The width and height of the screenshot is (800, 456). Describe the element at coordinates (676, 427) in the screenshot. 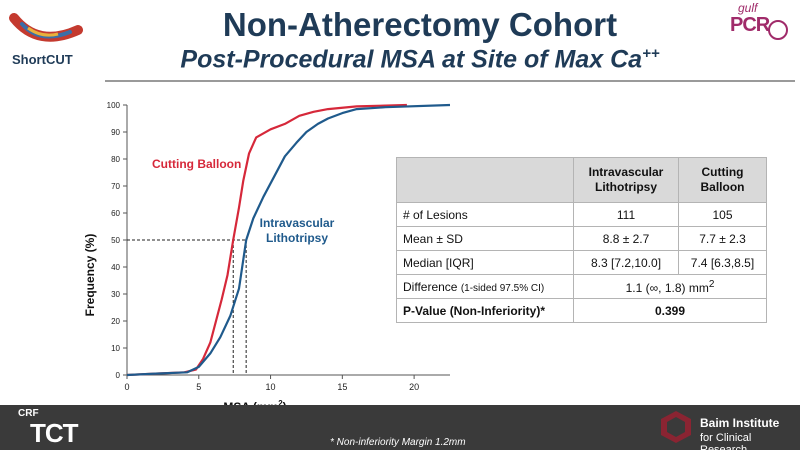

I see `baim-logo-icon` at that location.